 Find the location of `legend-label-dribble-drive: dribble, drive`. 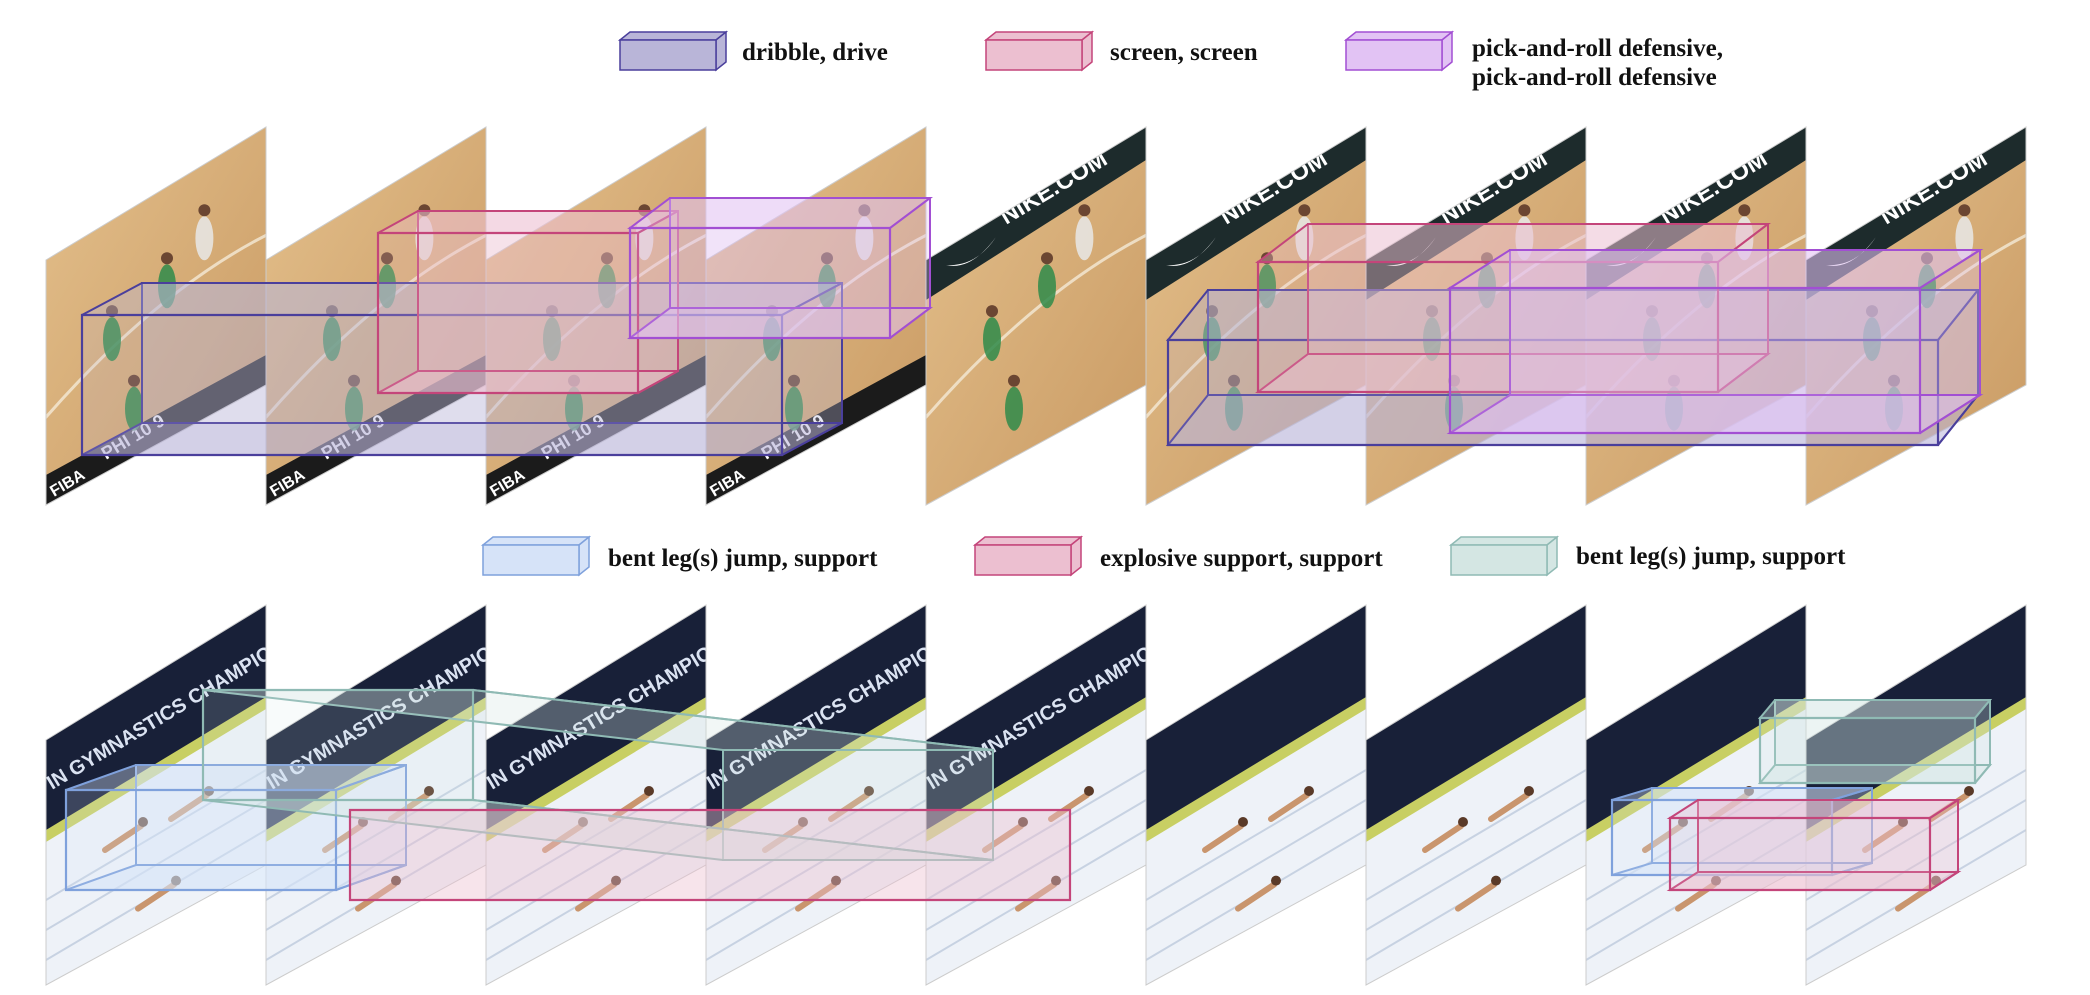

legend-label-dribble-drive: dribble, drive is located at coordinates (815, 52).